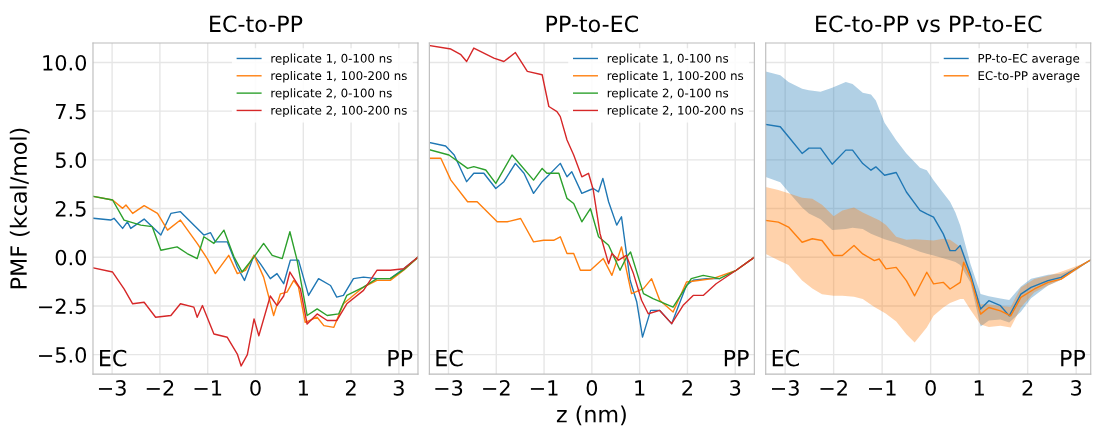 This screenshot has height=430, width=1094. What do you see at coordinates (71, 160) in the screenshot?
I see `y-tick-label: 5.0` at bounding box center [71, 160].